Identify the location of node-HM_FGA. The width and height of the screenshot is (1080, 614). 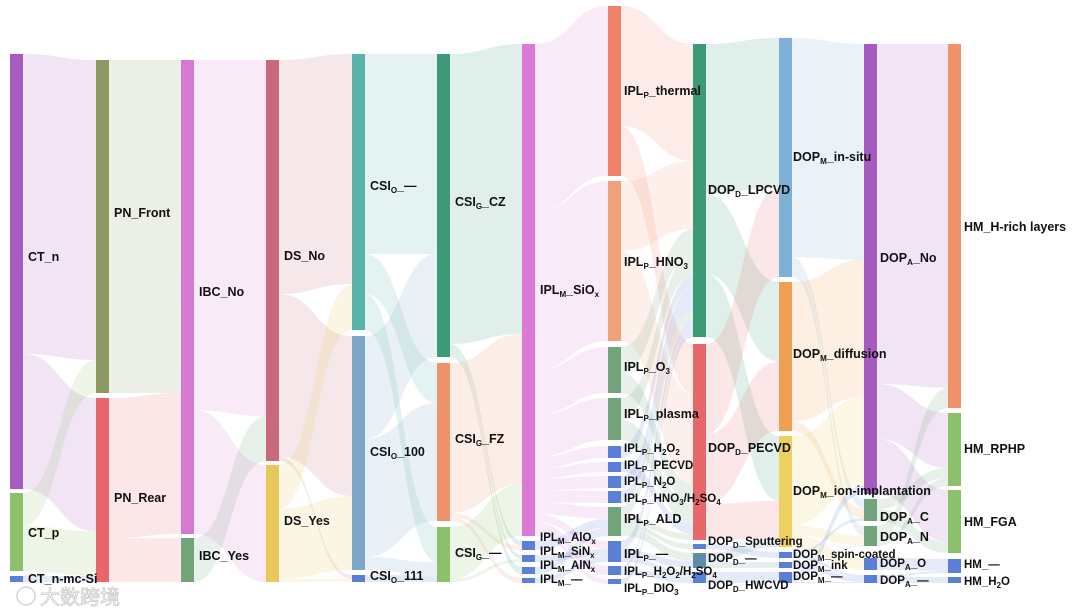
(954, 521).